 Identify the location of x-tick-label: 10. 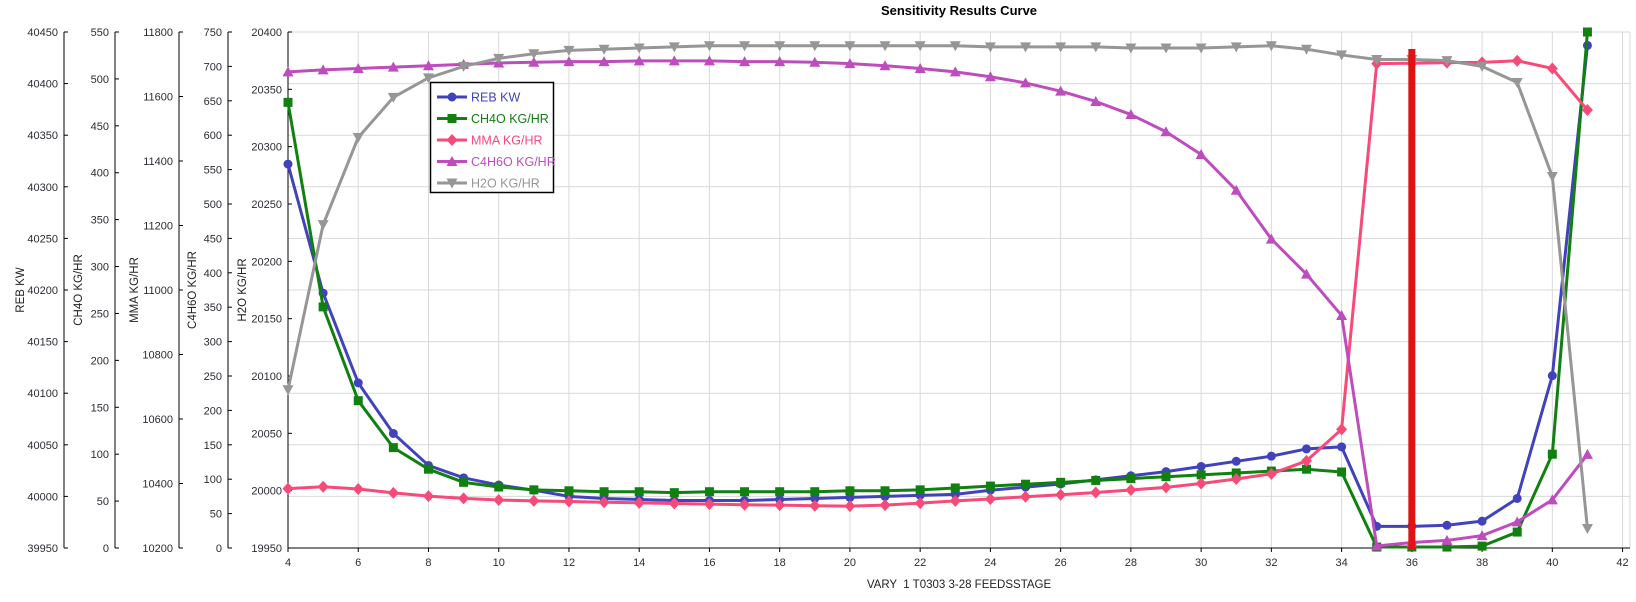
(499, 563).